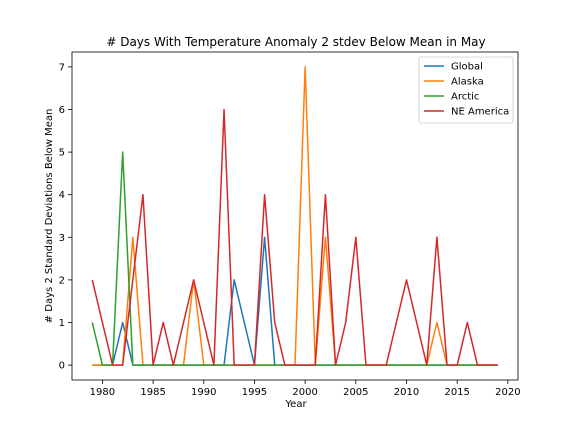  Describe the element at coordinates (406, 392) in the screenshot. I see `x-tick-label: 2010` at that location.